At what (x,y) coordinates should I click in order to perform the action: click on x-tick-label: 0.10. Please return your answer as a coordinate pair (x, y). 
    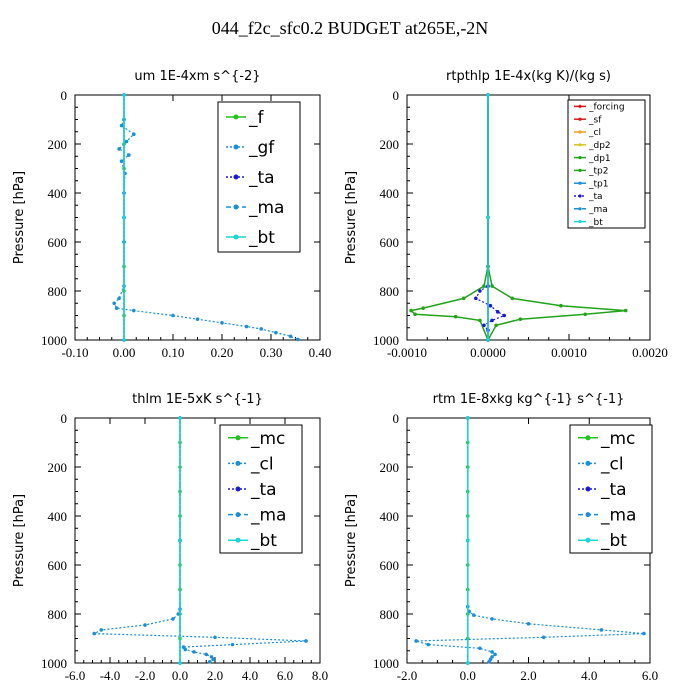
    Looking at the image, I should click on (173, 352).